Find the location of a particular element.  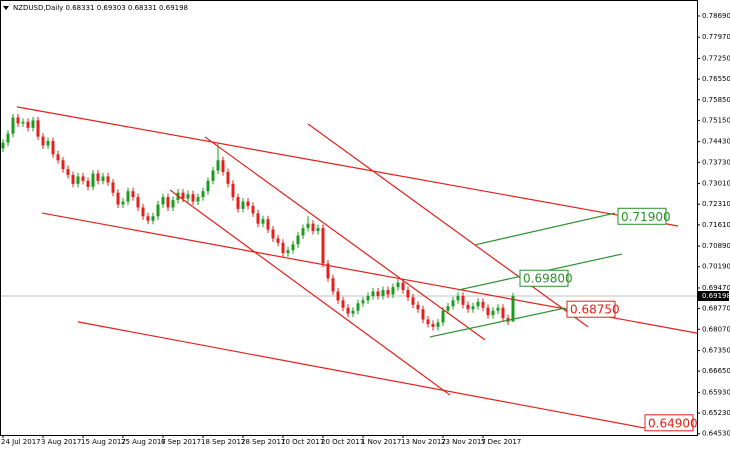

price-label: 0.71900 is located at coordinates (646, 217).